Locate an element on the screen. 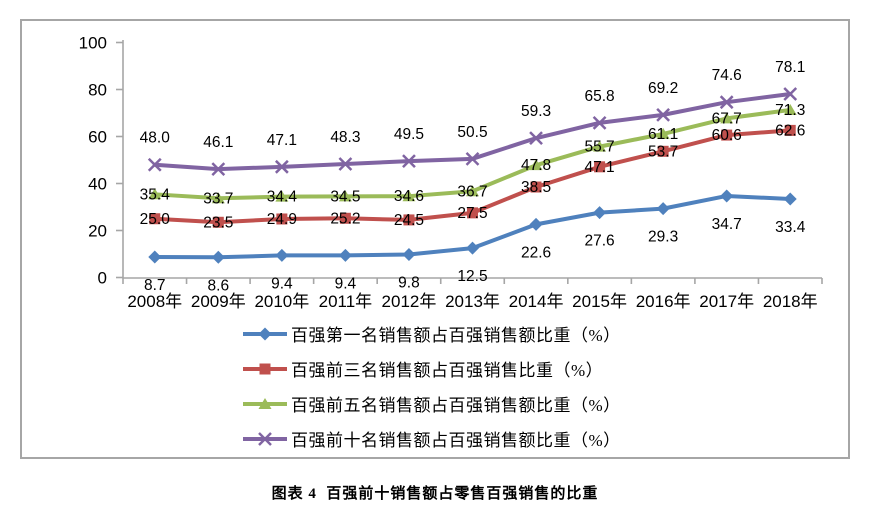  data-label: 48.3 is located at coordinates (345, 137).